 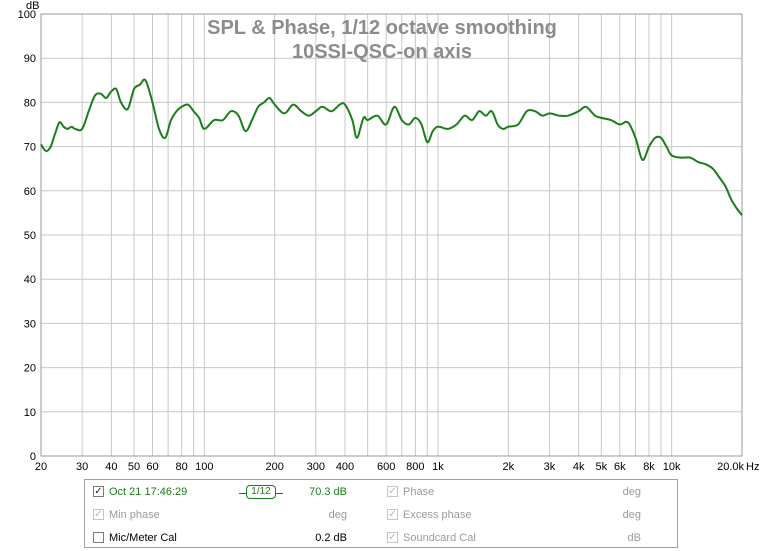 What do you see at coordinates (631, 515) in the screenshot?
I see `excess-phase-unit: deg` at bounding box center [631, 515].